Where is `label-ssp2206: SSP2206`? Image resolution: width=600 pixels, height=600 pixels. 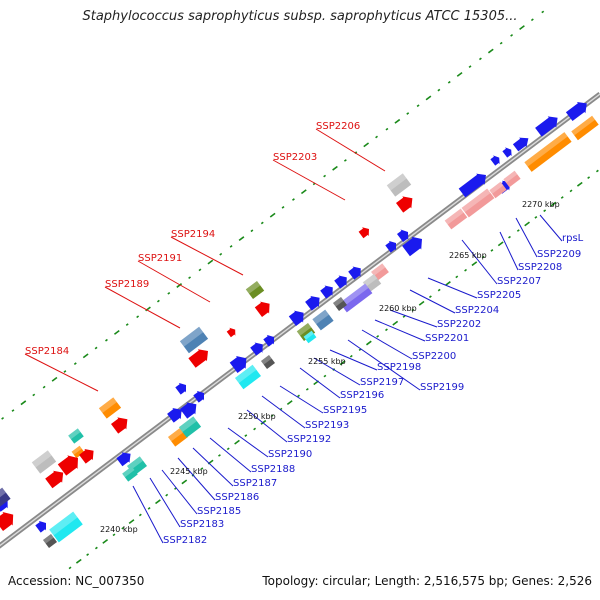
label-ssp2206: SSP2206 is located at coordinates (338, 126).